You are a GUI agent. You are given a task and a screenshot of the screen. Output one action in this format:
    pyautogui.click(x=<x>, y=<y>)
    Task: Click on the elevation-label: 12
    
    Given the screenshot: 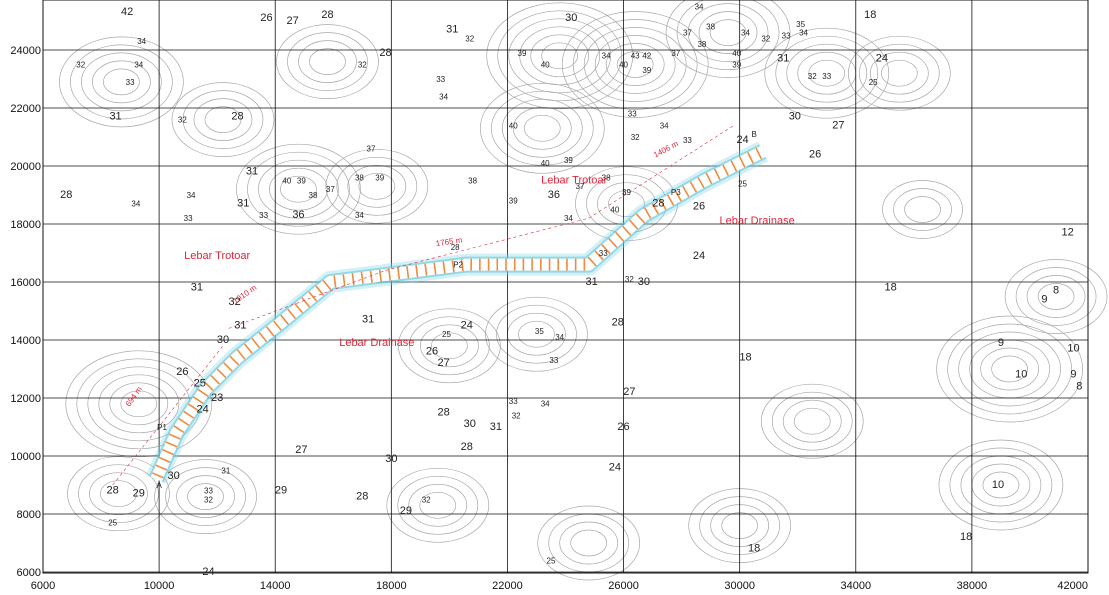 What is the action you would take?
    pyautogui.click(x=1068, y=233)
    